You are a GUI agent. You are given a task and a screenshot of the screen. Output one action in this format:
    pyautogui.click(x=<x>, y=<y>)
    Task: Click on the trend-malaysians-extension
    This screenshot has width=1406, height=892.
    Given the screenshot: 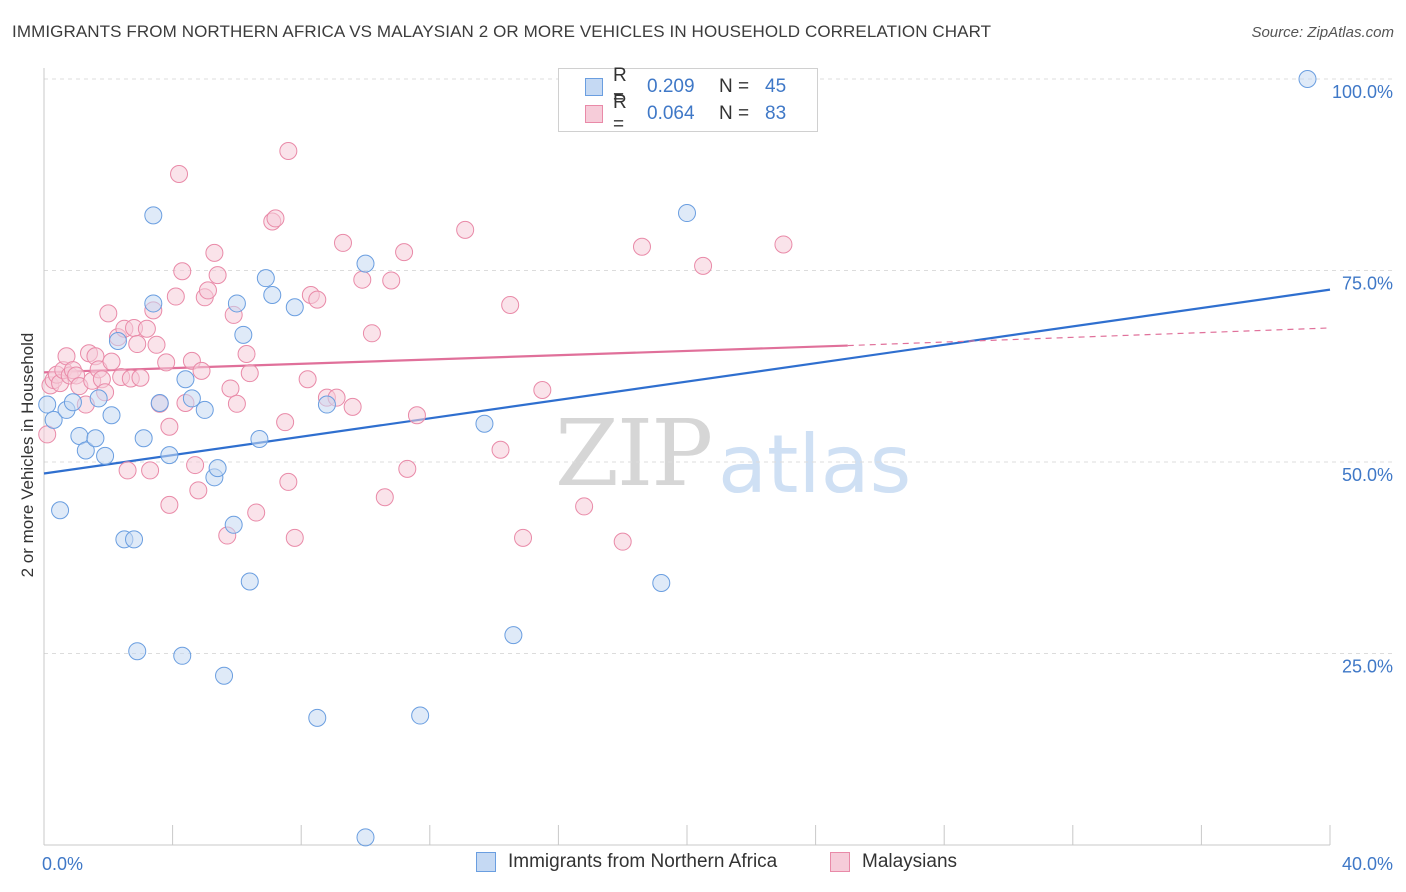 What is the action you would take?
    pyautogui.click(x=1089, y=337)
    